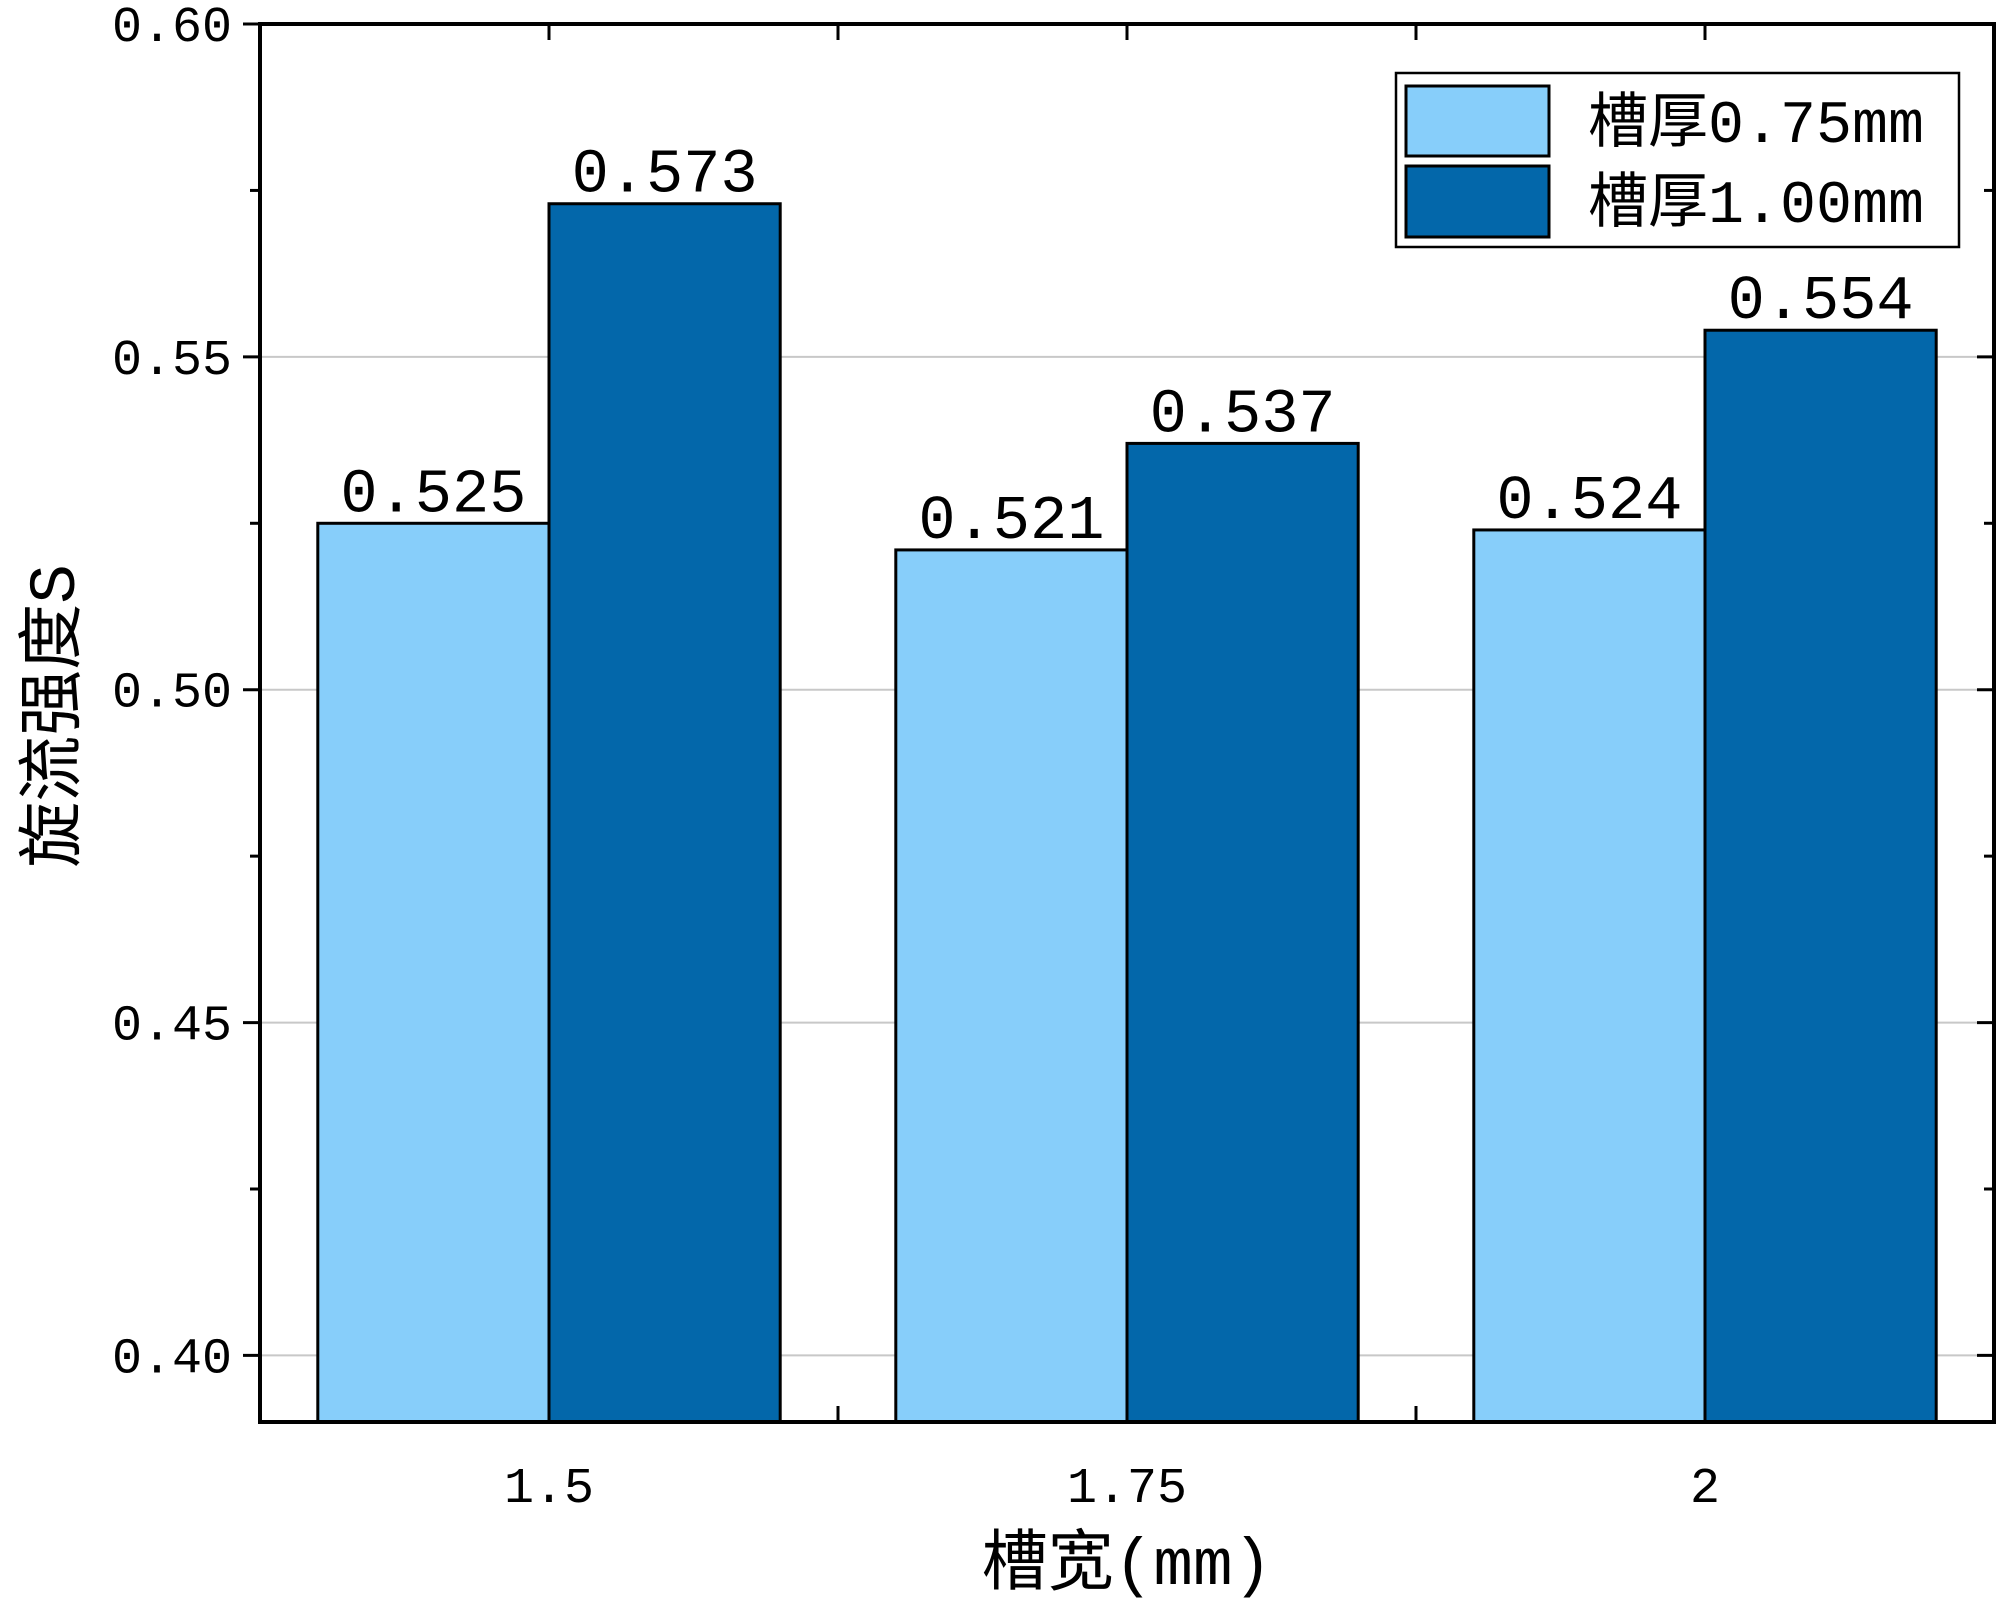 This screenshot has height=1606, width=2000. What do you see at coordinates (1127, 1565) in the screenshot?
I see `x-axis-label: 槽宽(mm)` at bounding box center [1127, 1565].